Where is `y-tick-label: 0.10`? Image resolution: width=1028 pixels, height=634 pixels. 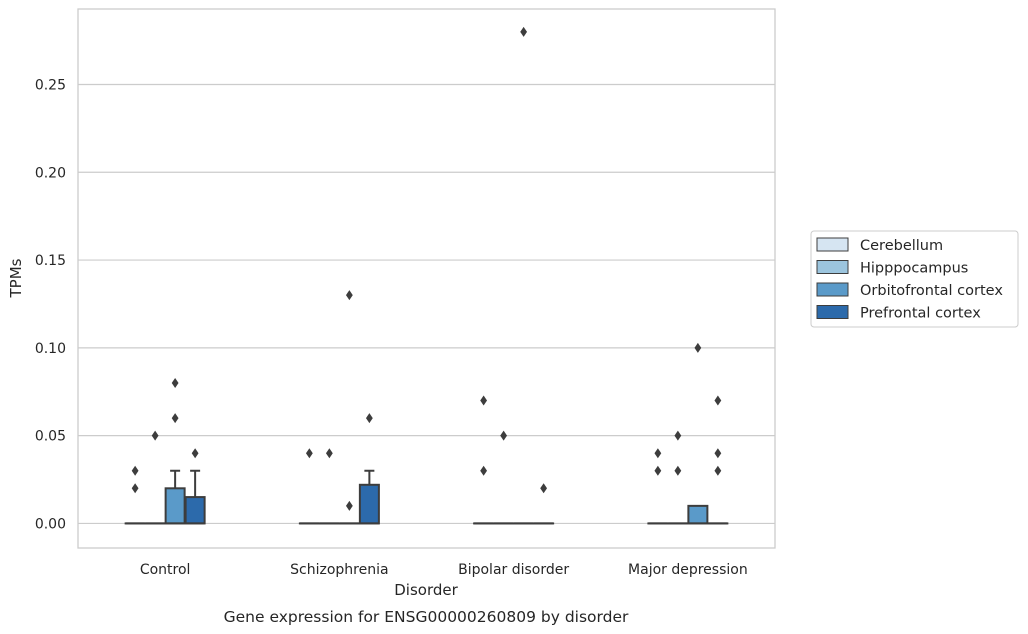
y-tick-label: 0.10 is located at coordinates (50, 349).